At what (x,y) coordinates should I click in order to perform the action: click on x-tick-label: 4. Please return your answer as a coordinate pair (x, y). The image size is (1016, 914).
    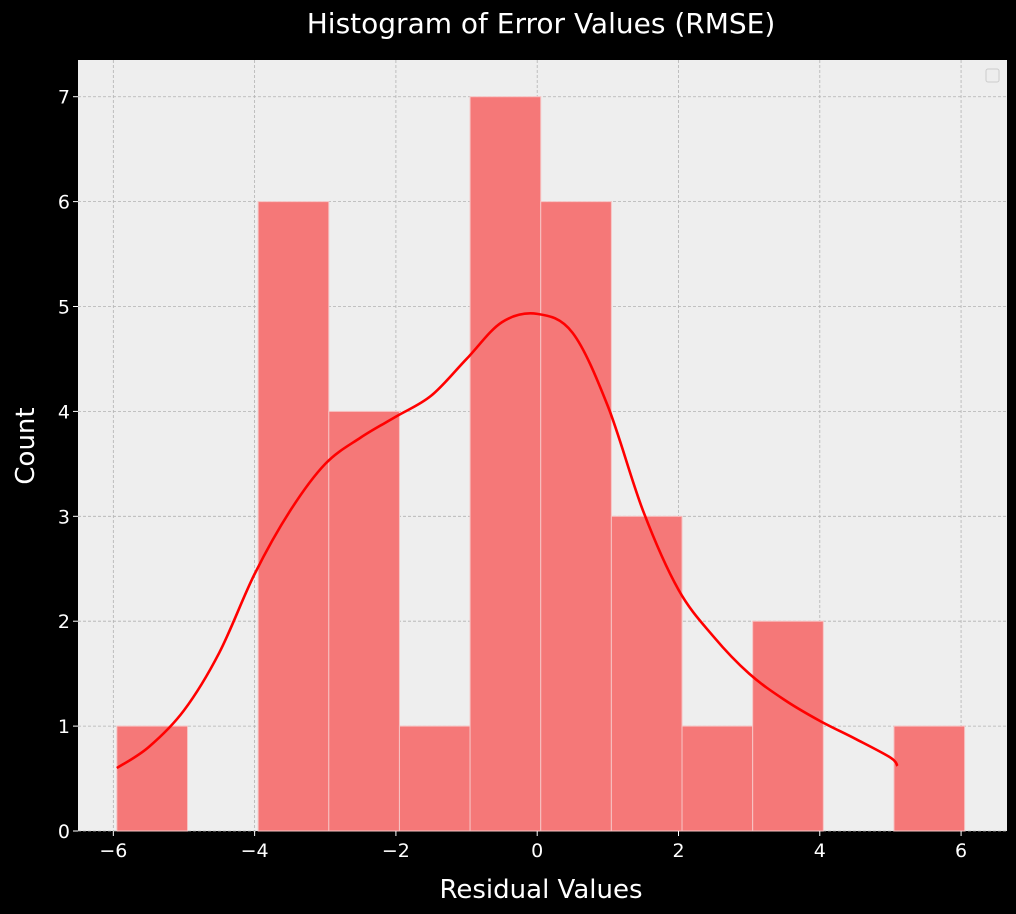
    Looking at the image, I should click on (820, 851).